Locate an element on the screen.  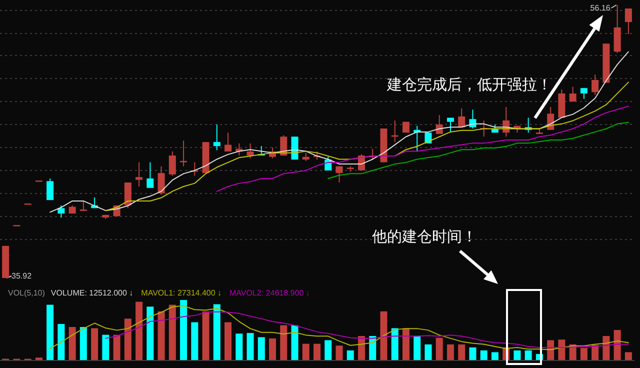
series-label: MAVOL1: 27314.400 ↓ is located at coordinates (181, 293).